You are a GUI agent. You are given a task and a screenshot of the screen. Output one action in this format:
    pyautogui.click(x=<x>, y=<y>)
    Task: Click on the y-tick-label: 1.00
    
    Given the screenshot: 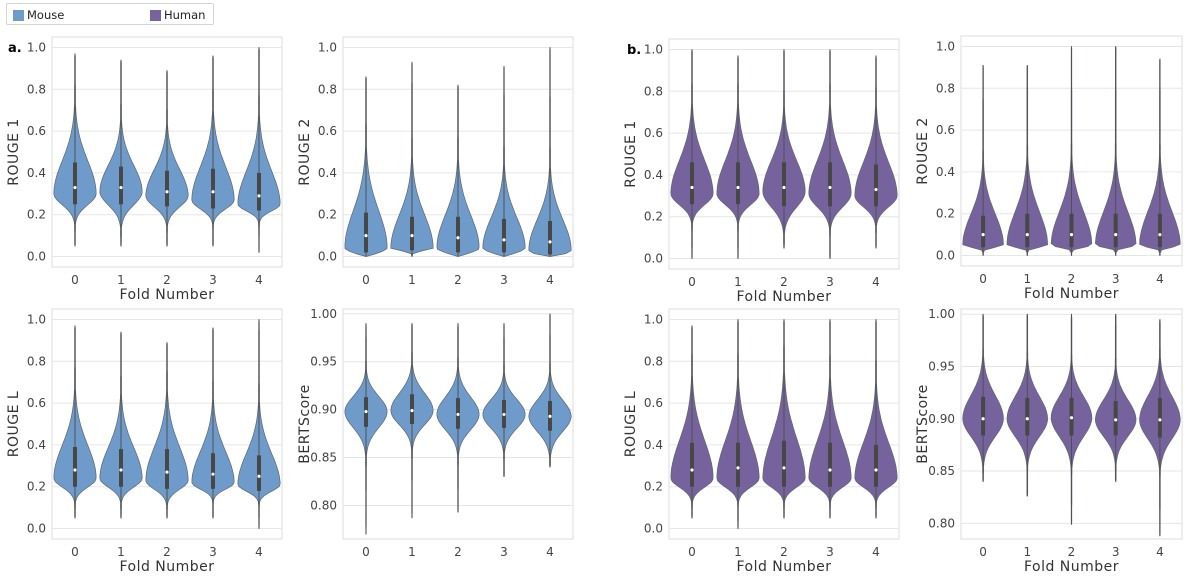 What is the action you would take?
    pyautogui.click(x=941, y=314)
    